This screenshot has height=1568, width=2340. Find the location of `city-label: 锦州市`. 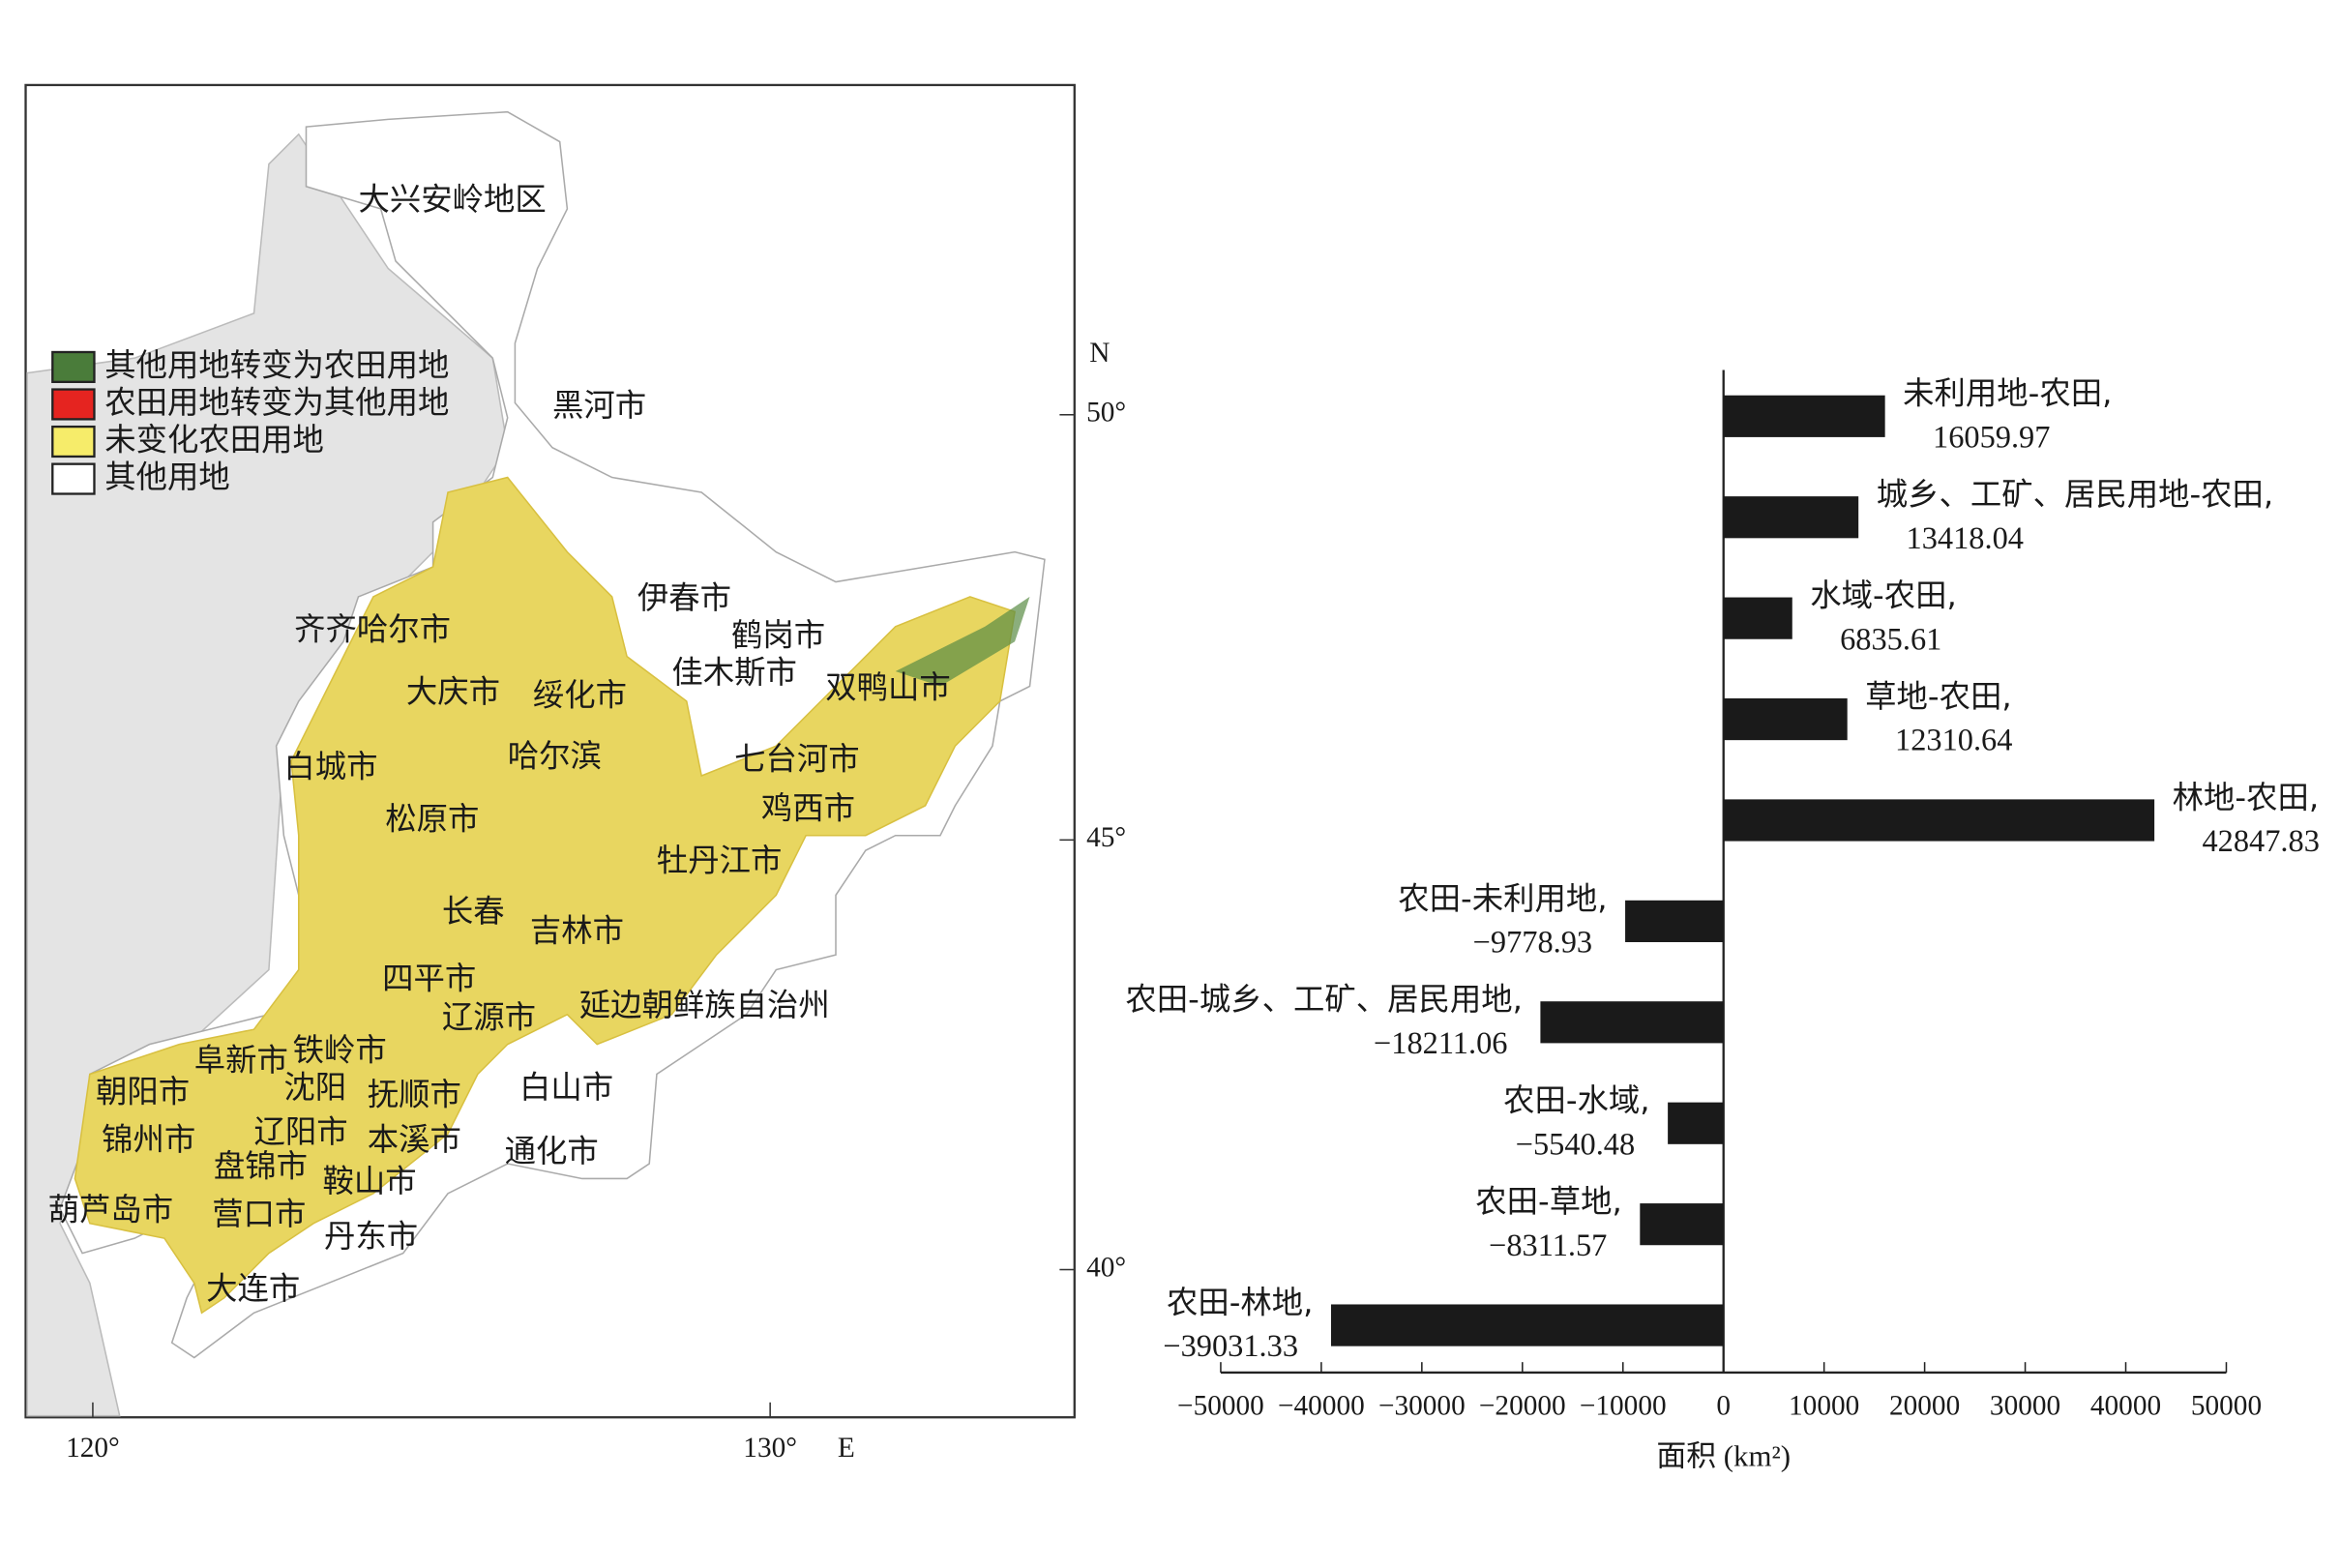

city-label: 锦州市 is located at coordinates (148, 1139).